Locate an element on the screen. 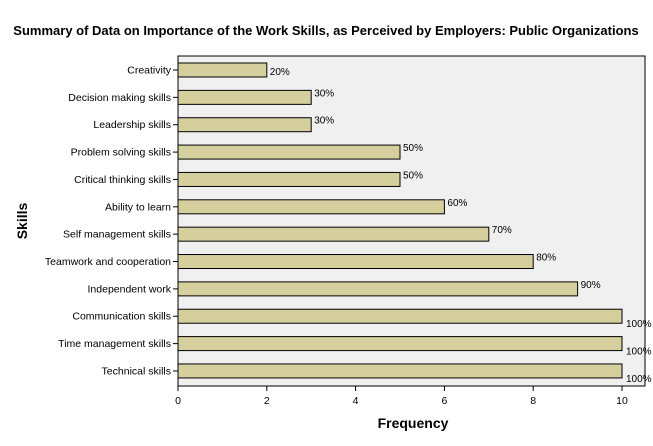 Image resolution: width=653 pixels, height=446 pixels. x-tick-label: 6 is located at coordinates (444, 401).